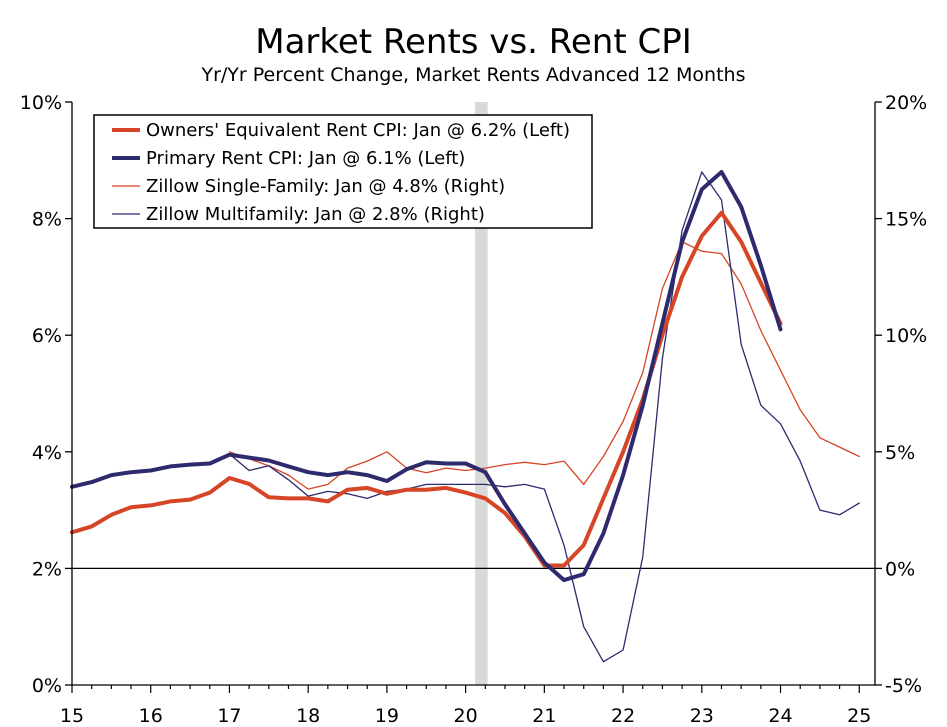  I want to click on recession-band-layer, so click(481, 393).